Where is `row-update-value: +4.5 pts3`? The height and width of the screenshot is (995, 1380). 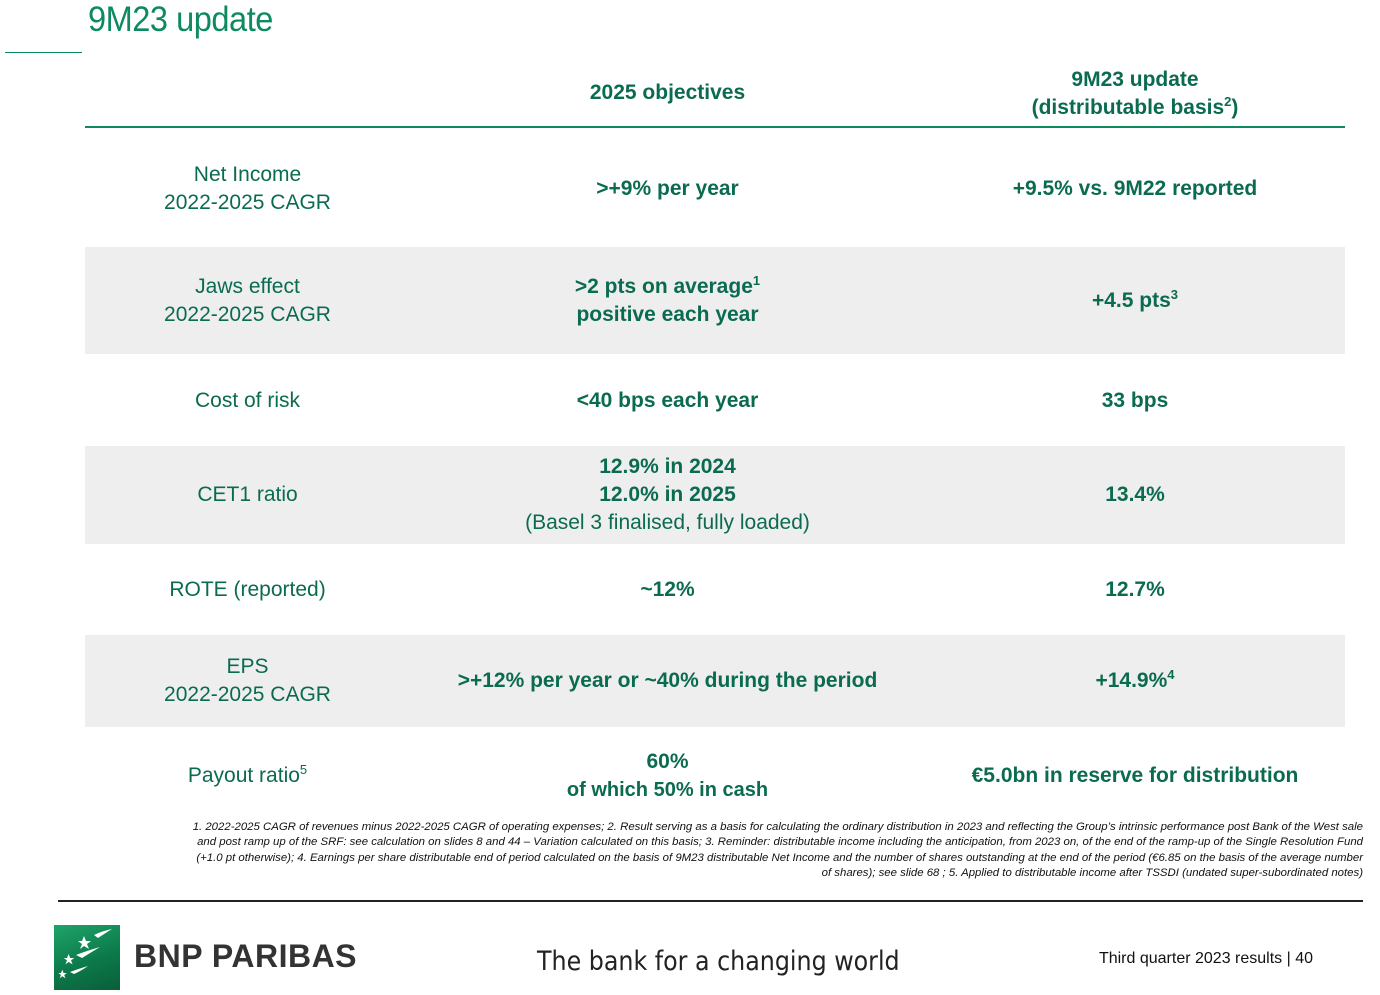
row-update-value: +4.5 pts3 is located at coordinates (1135, 301).